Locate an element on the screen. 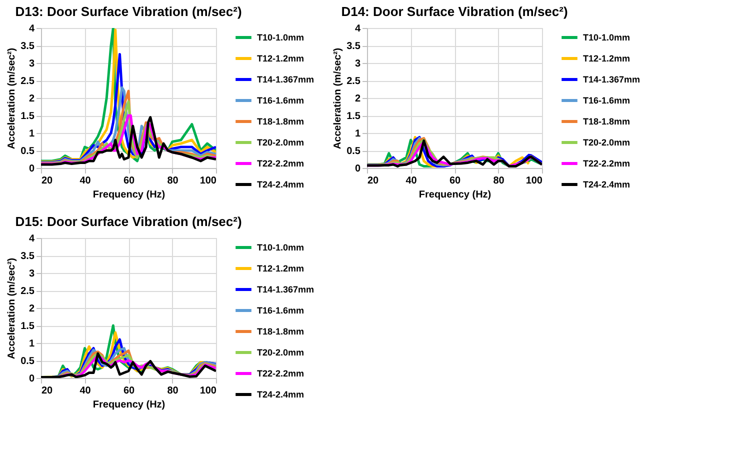  chart-title: D13: Door Surface Vibration (m/sec²) is located at coordinates (128, 11).